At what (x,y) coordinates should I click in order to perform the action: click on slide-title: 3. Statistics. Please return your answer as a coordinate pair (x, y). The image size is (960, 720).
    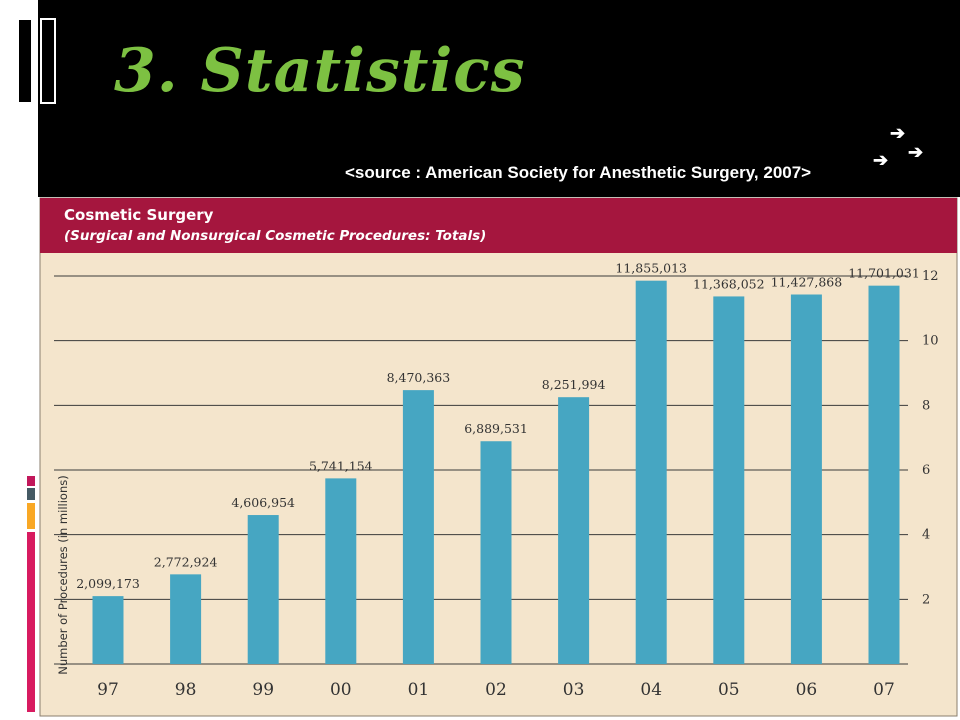
    Looking at the image, I should click on (320, 71).